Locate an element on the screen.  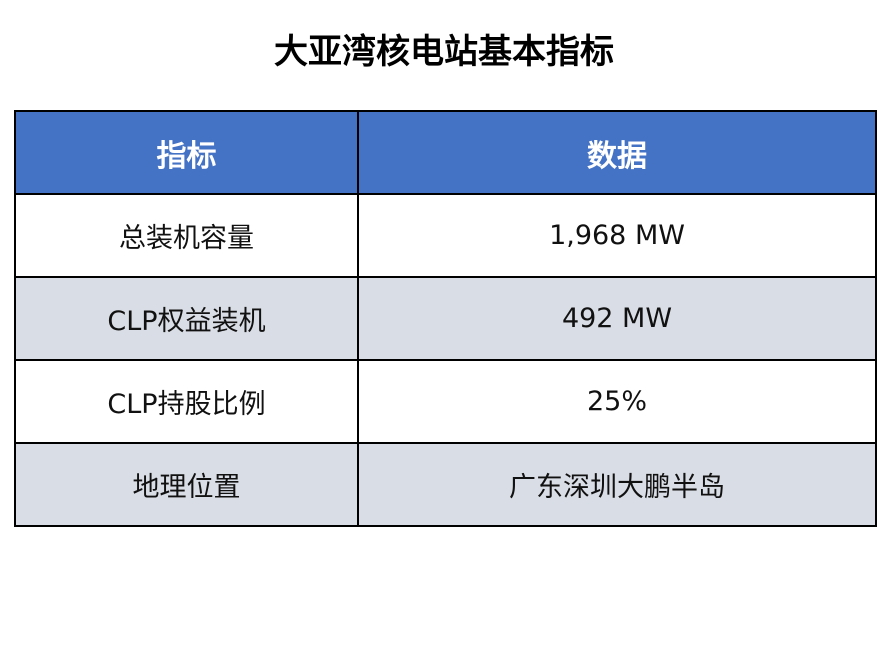
column-header-data: 数据 is located at coordinates (617, 152).